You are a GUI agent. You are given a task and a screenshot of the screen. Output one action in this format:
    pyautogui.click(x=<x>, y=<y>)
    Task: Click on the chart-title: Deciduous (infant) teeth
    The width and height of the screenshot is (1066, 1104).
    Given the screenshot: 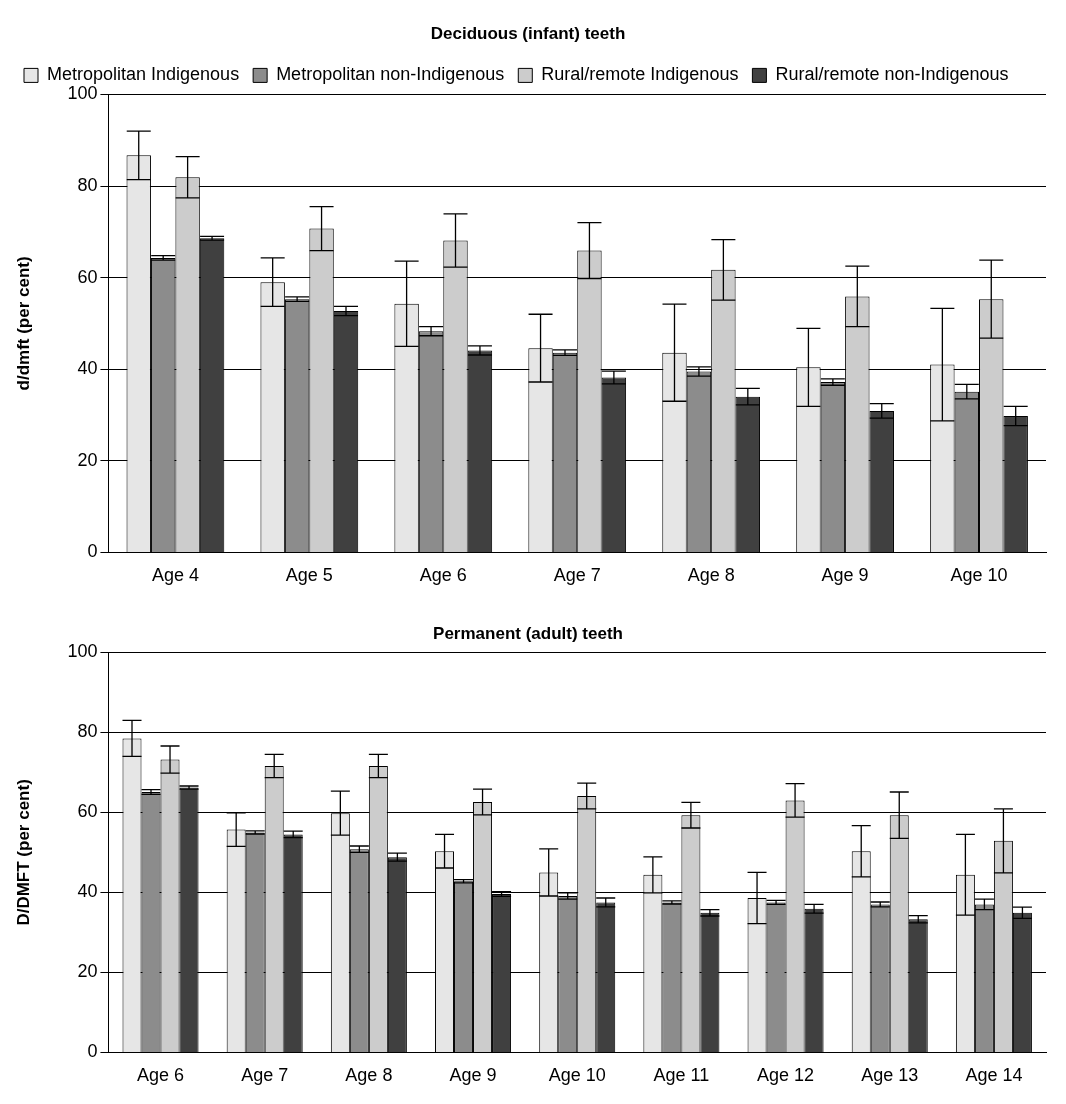 What is the action you would take?
    pyautogui.click(x=528, y=33)
    